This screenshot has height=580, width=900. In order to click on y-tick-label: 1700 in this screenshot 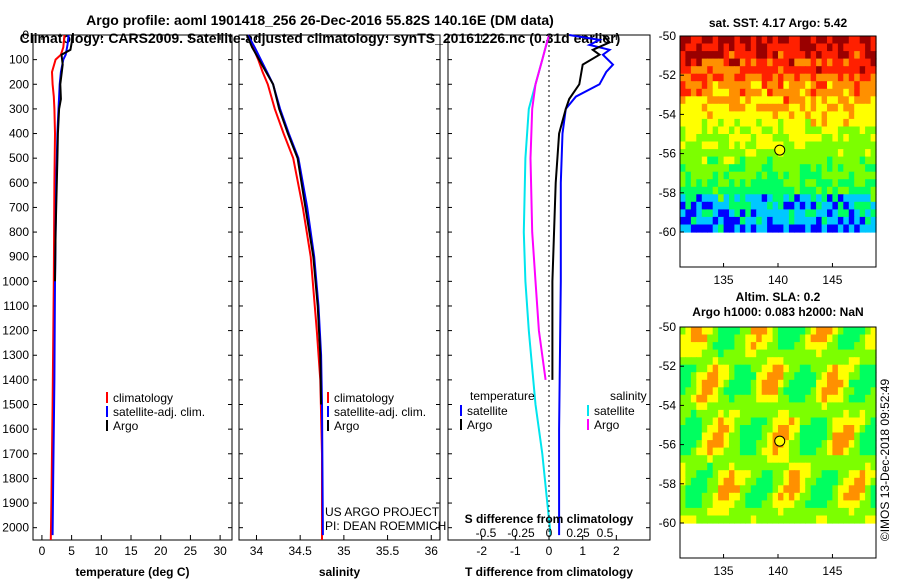, I will do `click(15, 454)`.